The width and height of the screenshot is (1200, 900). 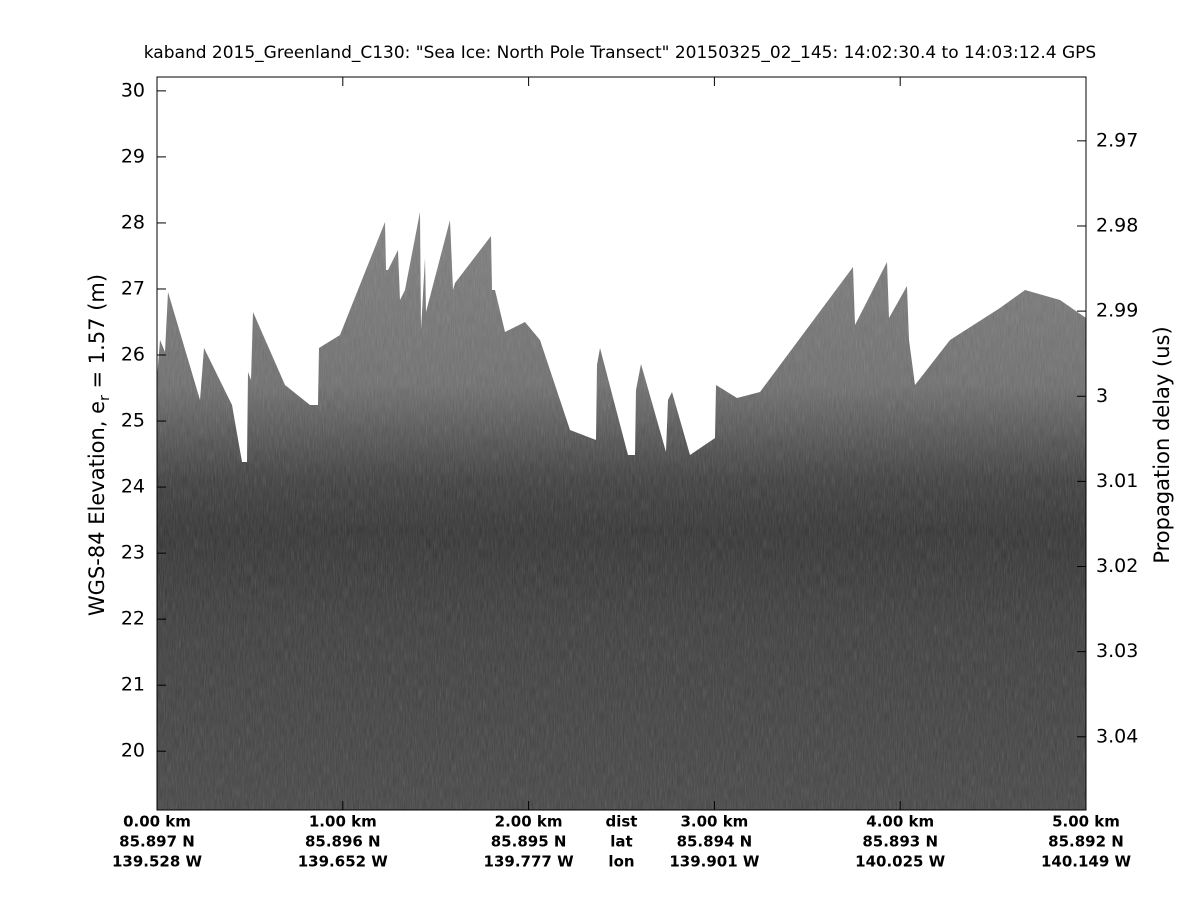 What do you see at coordinates (1086, 862) in the screenshot?
I see `lon-label: 140.149 W` at bounding box center [1086, 862].